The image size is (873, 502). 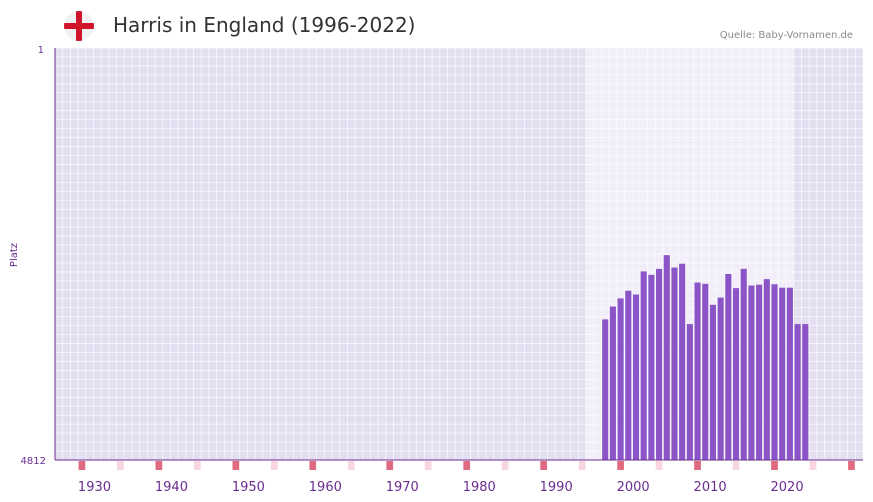 What do you see at coordinates (636, 377) in the screenshot?
I see `bar-2000` at bounding box center [636, 377].